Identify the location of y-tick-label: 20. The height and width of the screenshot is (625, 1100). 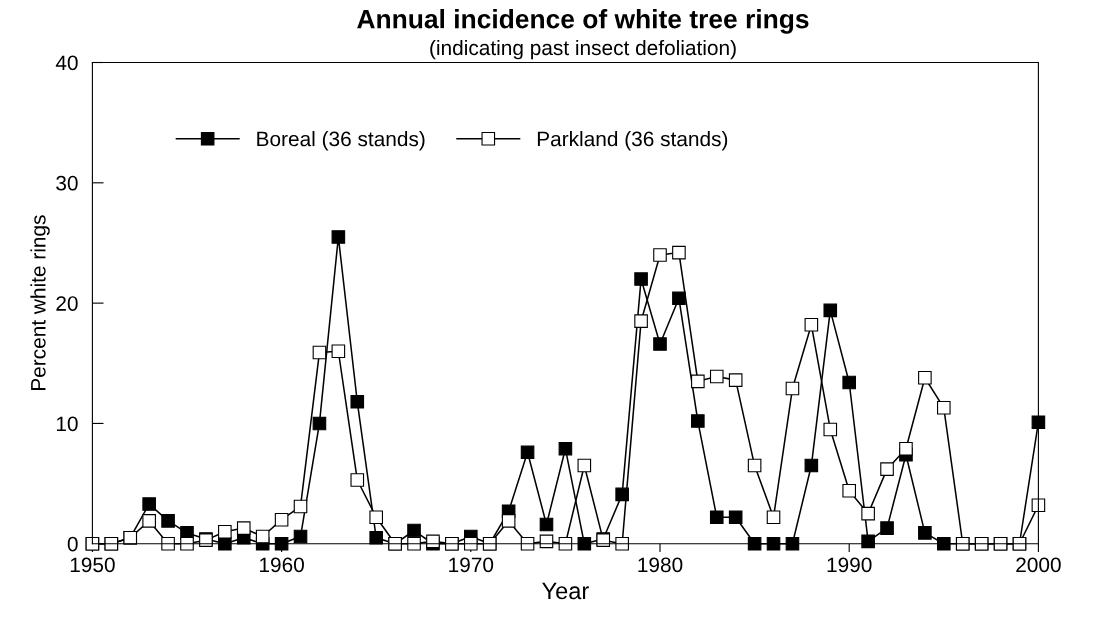
(67, 303).